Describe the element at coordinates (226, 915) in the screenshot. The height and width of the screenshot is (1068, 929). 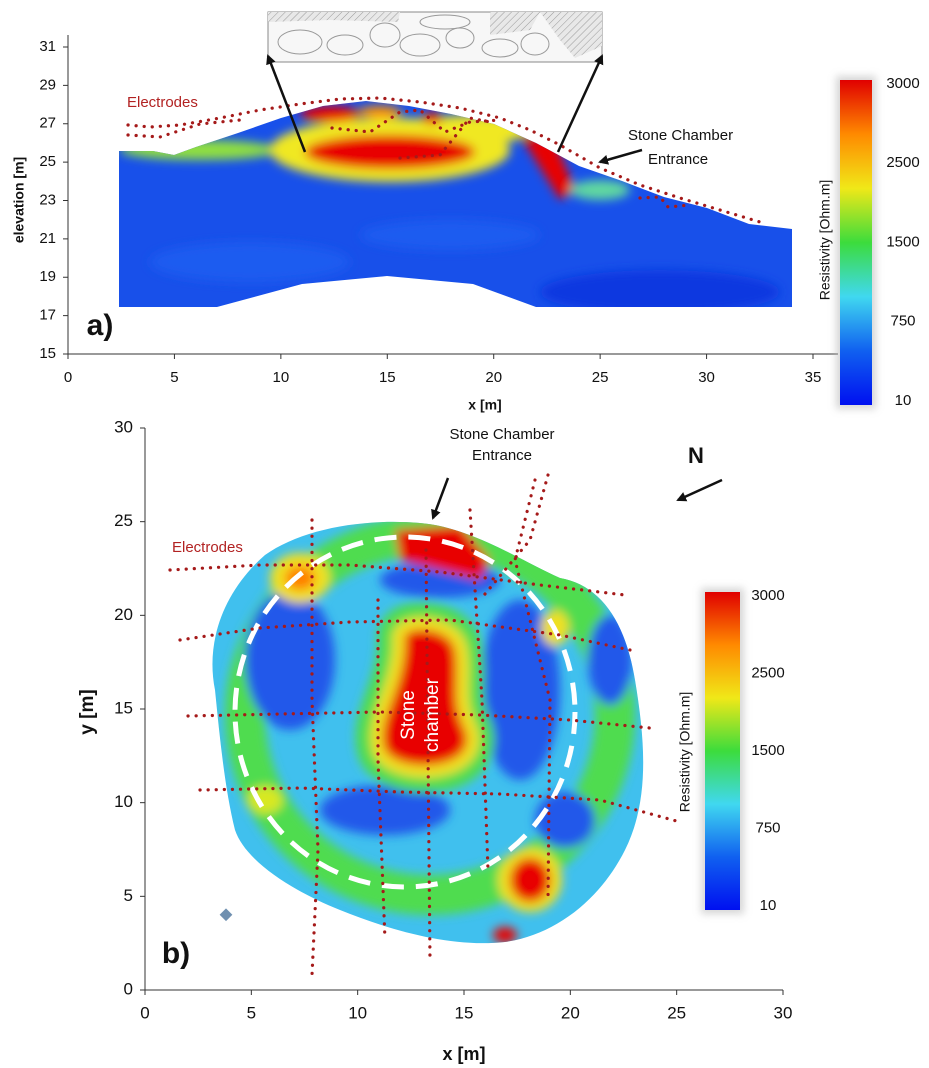
I see `marker` at that location.